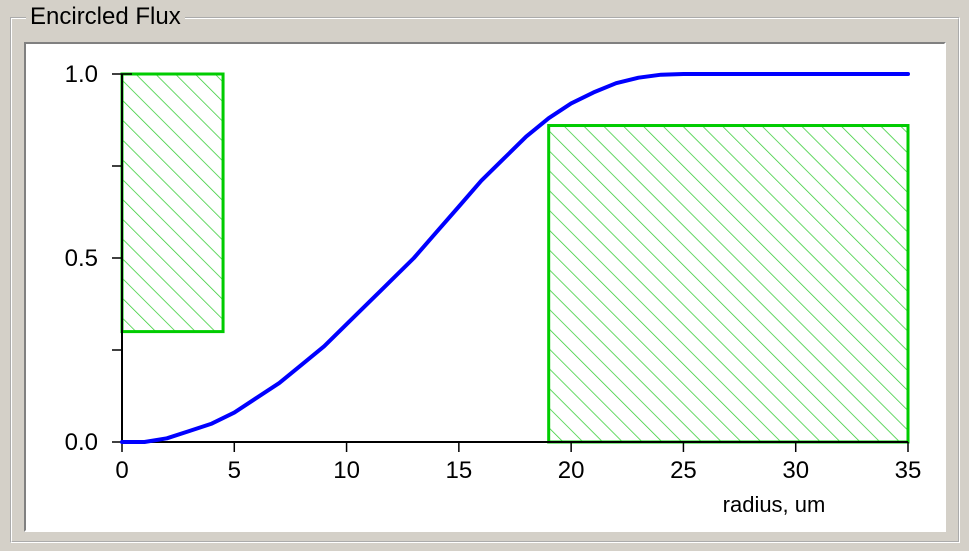 The image size is (969, 551). I want to click on x-axis-label: radius, um, so click(774, 504).